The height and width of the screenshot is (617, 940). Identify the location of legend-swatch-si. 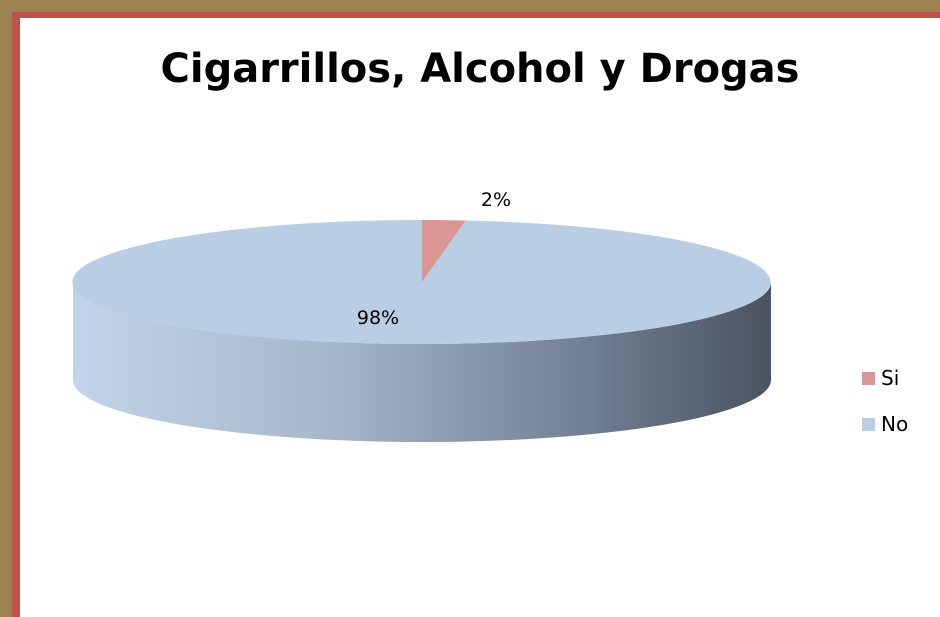
(868, 378).